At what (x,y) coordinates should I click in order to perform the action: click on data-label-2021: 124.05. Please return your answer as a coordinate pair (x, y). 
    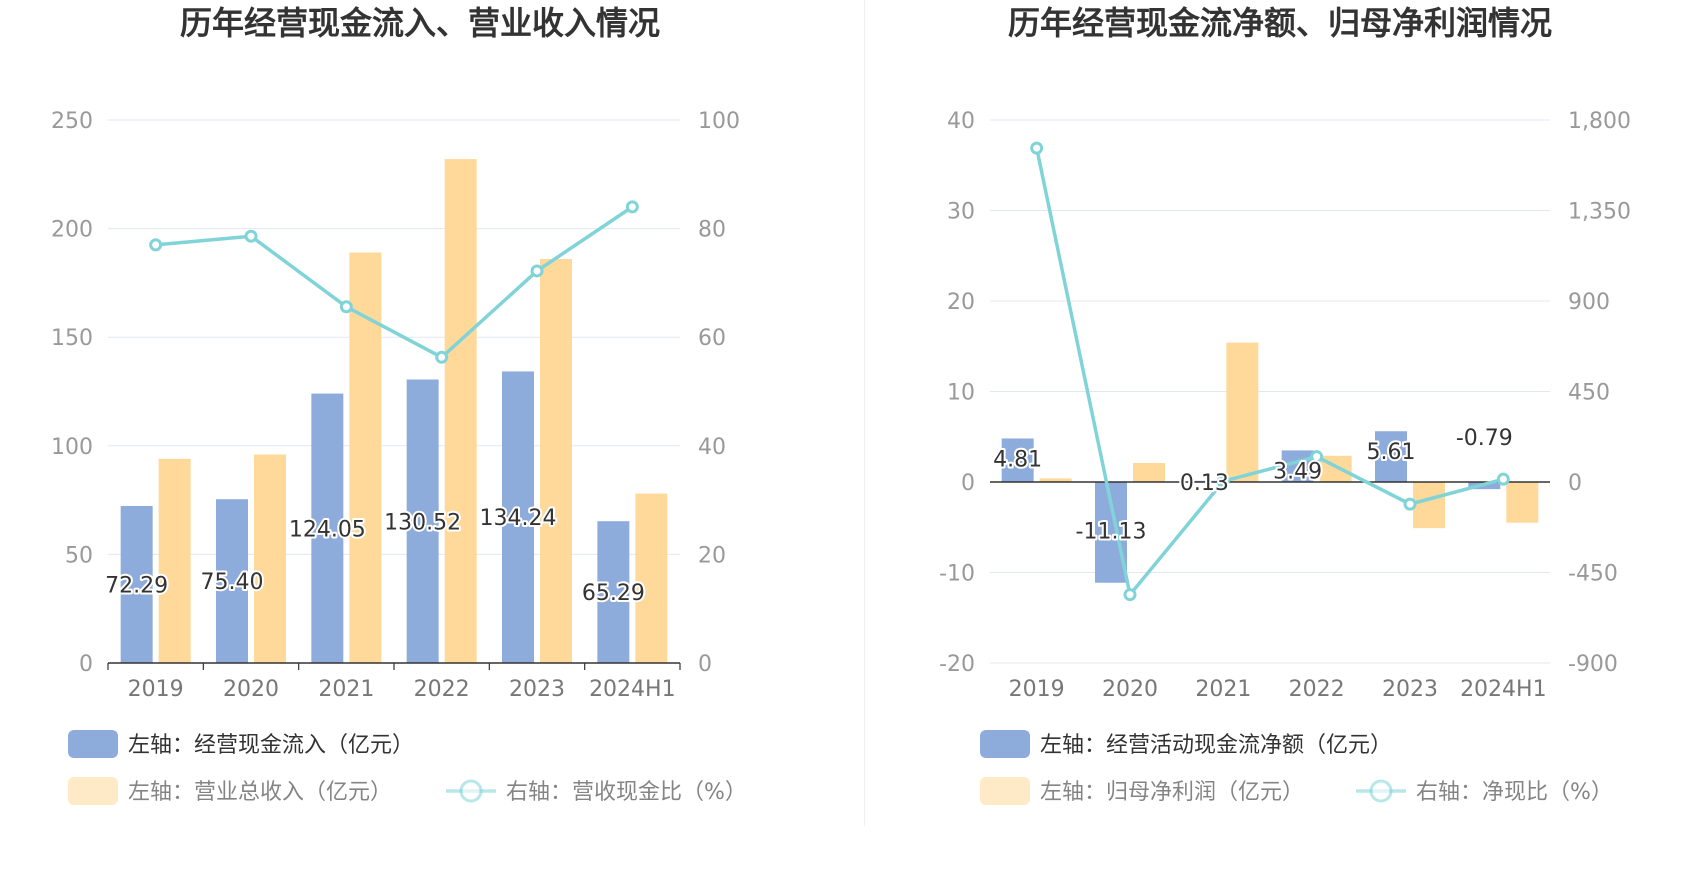
    Looking at the image, I should click on (327, 529).